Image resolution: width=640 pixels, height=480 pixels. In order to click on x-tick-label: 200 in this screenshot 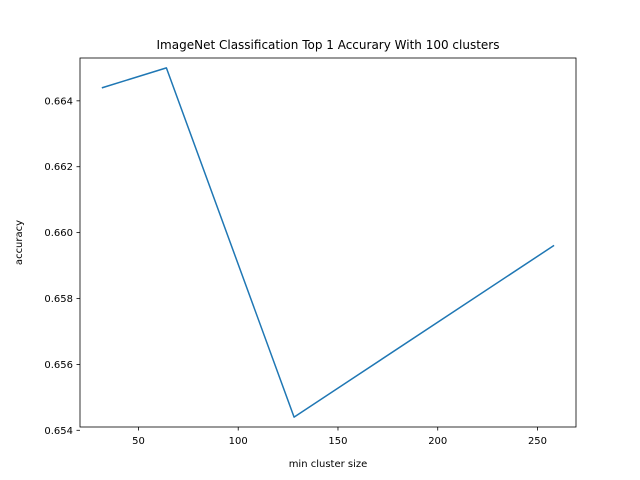, I will do `click(437, 441)`.